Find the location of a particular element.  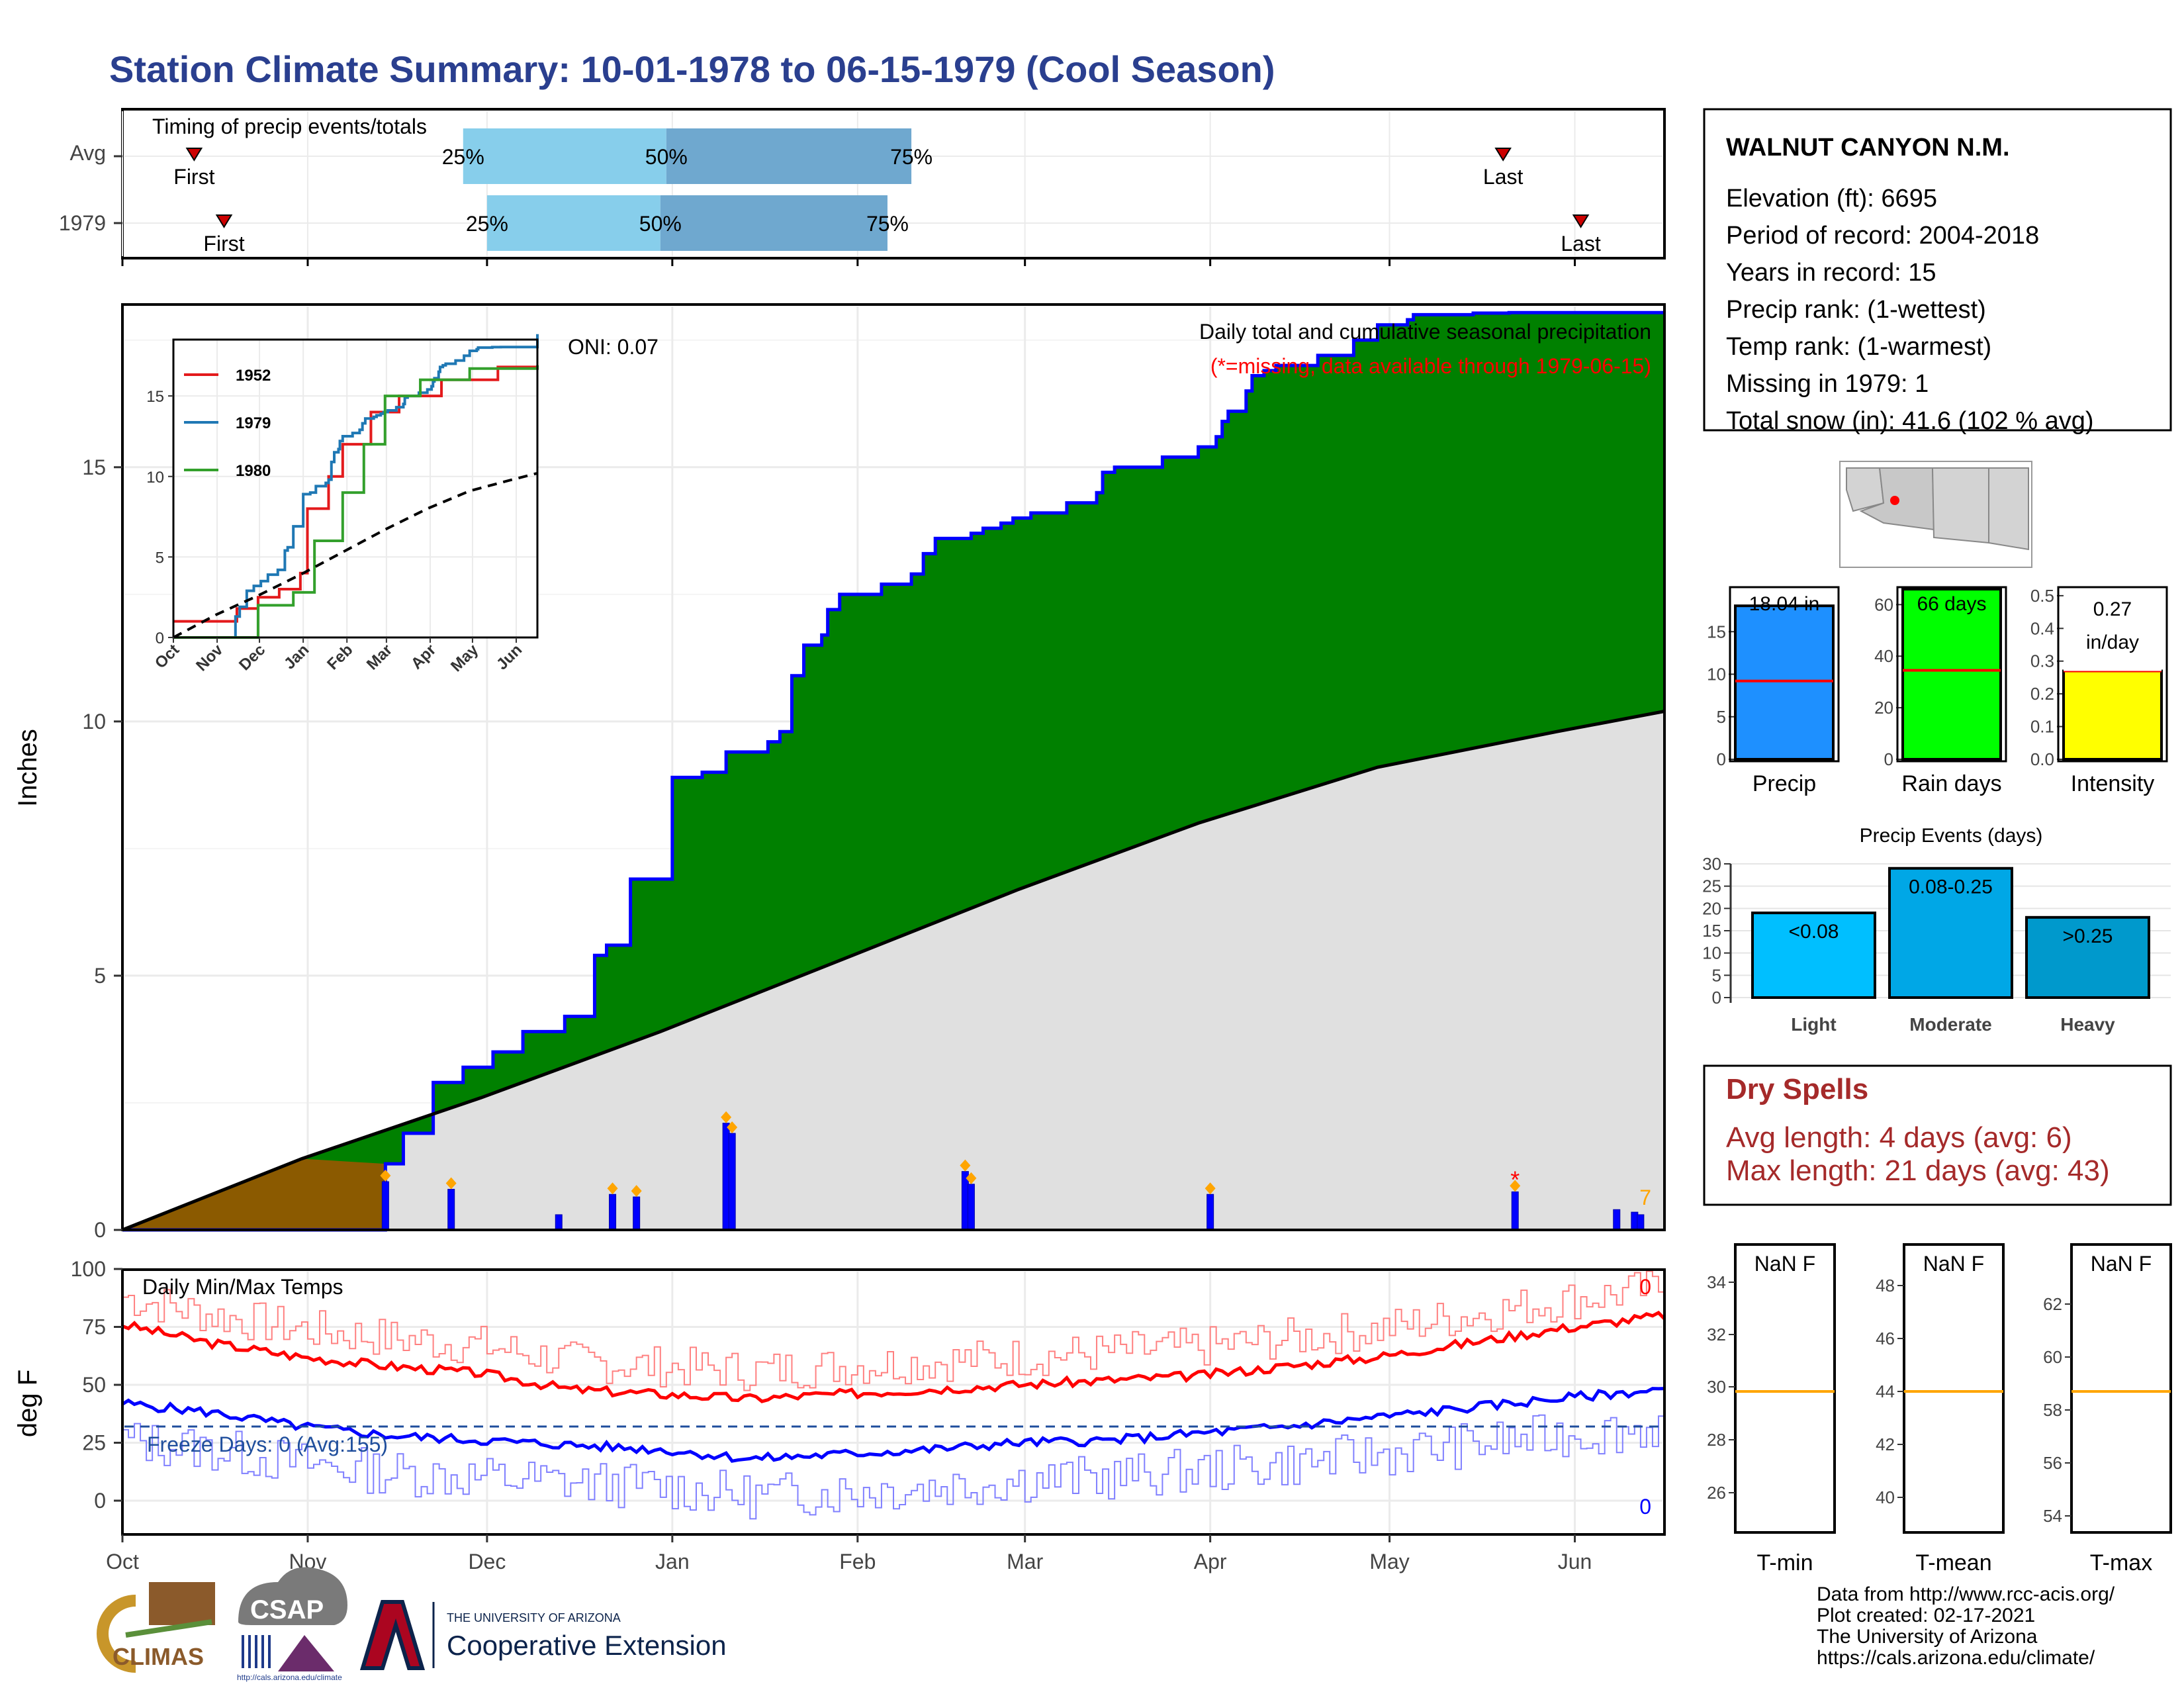

timing-title: Timing of precip events/totals is located at coordinates (289, 126).